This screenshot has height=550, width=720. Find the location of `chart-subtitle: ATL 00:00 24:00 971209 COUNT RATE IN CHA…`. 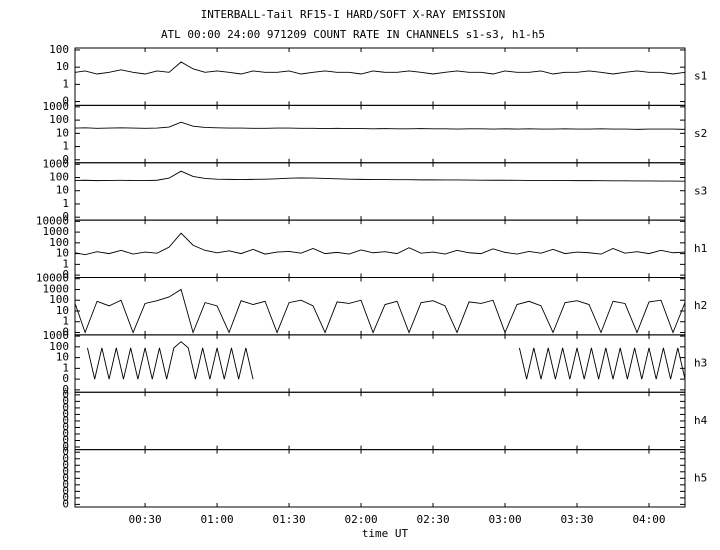

chart-subtitle: ATL 00:00 24:00 971209 COUNT RATE IN CHA… is located at coordinates (353, 34).